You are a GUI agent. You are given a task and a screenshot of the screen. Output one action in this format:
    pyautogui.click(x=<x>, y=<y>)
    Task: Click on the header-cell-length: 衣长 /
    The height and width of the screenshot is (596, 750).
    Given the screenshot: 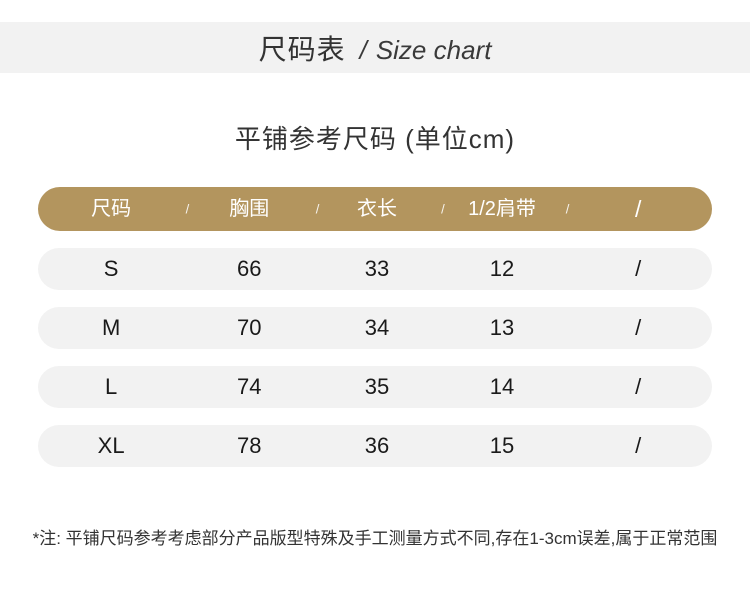 What is the action you would take?
    pyautogui.click(x=379, y=209)
    